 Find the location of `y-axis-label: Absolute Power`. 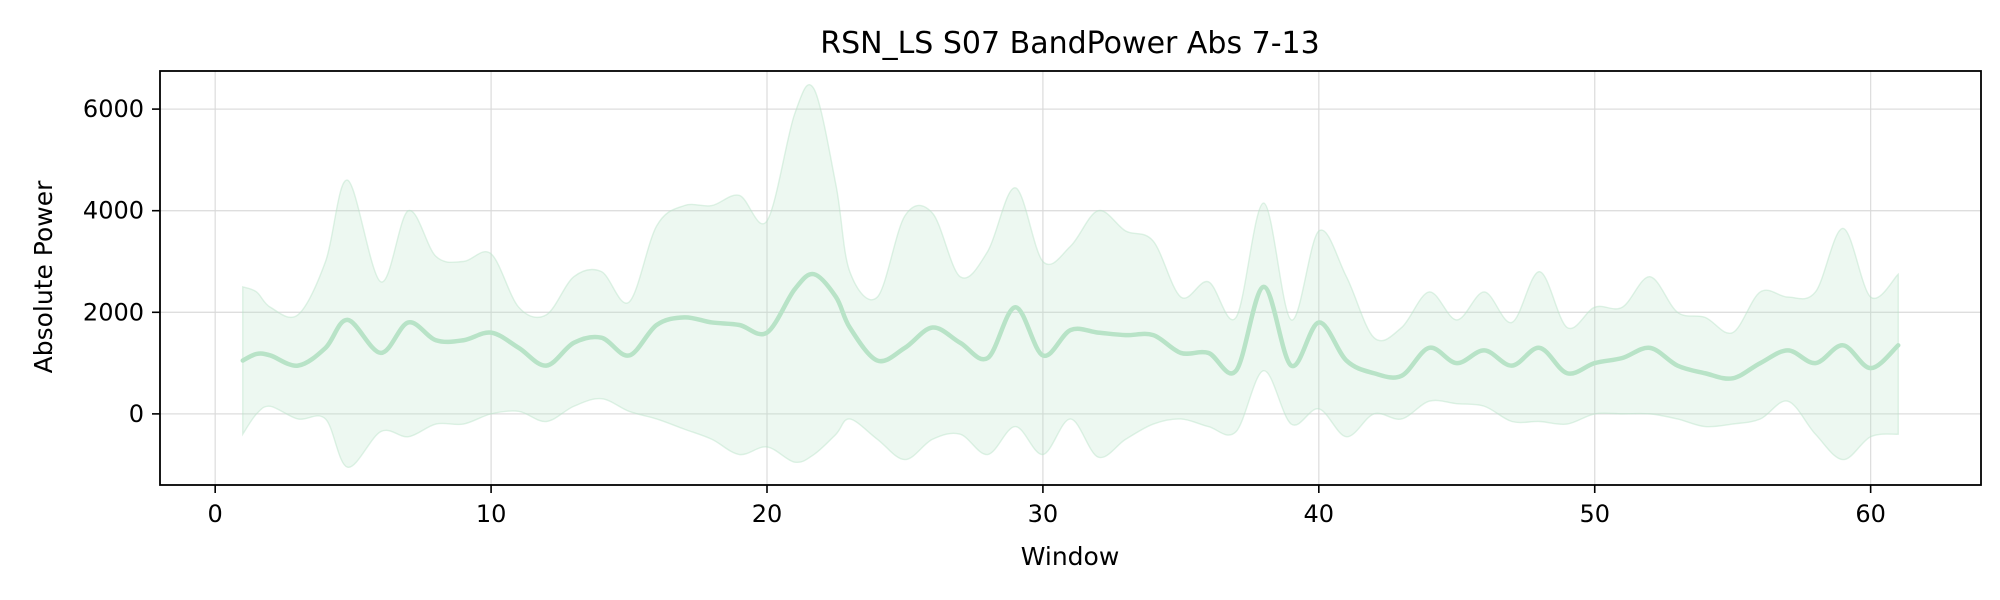

y-axis-label: Absolute Power is located at coordinates (43, 277).